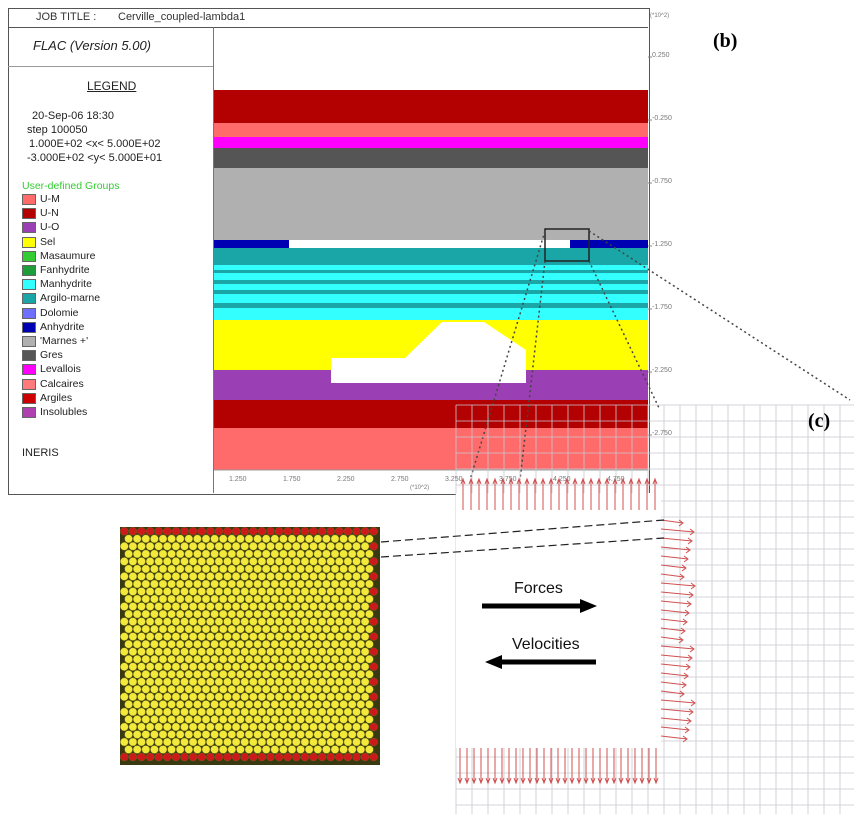 The width and height of the screenshot is (854, 814). Describe the element at coordinates (51, 355) in the screenshot. I see `legend-label: Gres` at that location.